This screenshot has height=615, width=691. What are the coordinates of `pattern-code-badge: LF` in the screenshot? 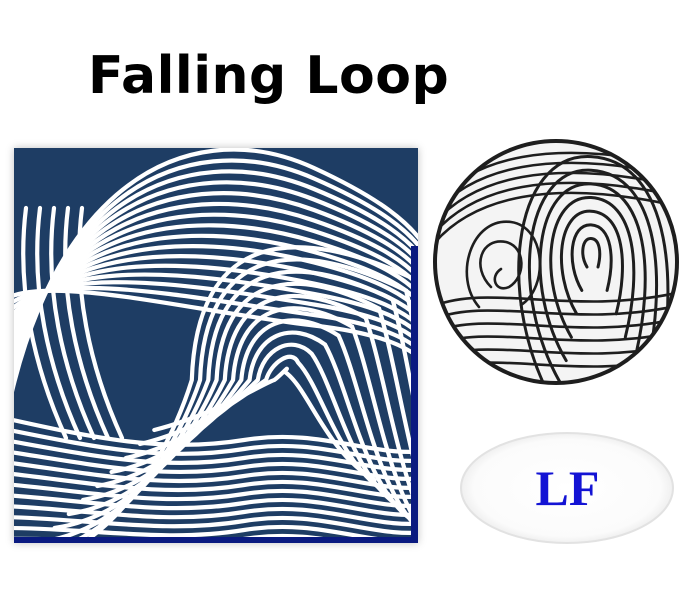 It's located at (567, 488).